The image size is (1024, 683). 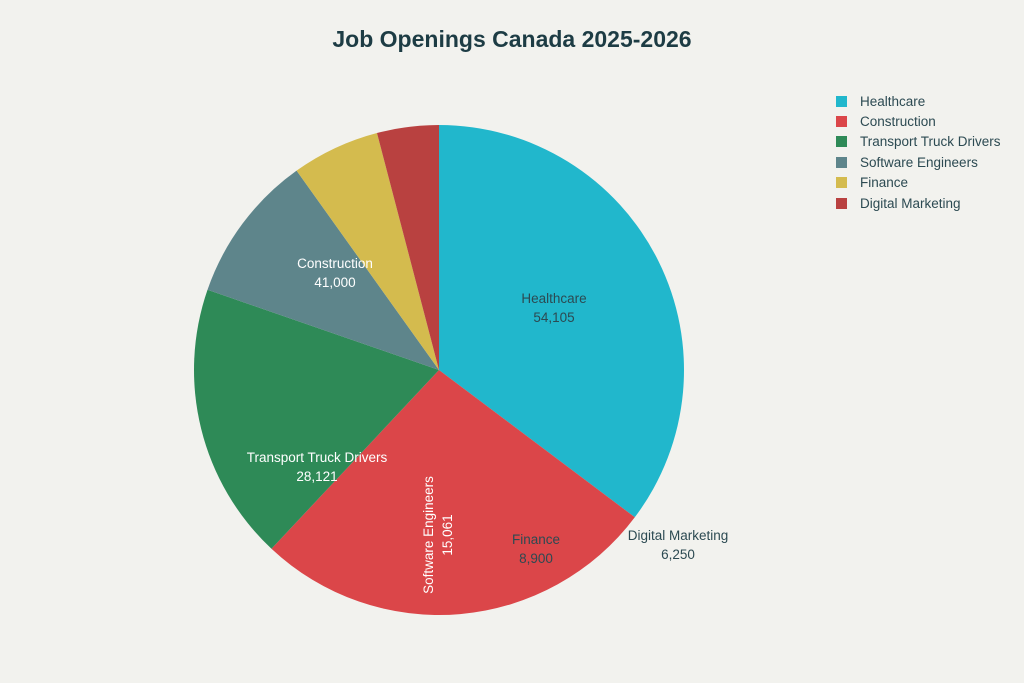 I want to click on slice-label: Transport Truck Drivers 28,121, so click(x=317, y=467).